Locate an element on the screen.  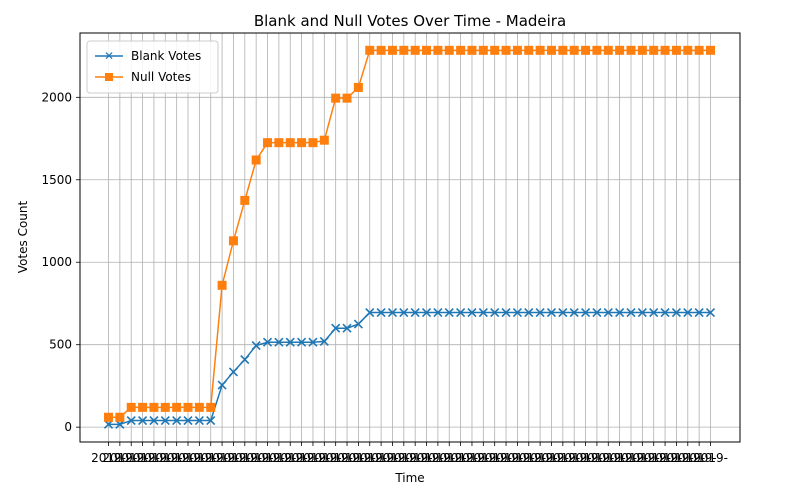
y-axis-ticks: 0 500 1000 1500 2000 is located at coordinates (60, 262).